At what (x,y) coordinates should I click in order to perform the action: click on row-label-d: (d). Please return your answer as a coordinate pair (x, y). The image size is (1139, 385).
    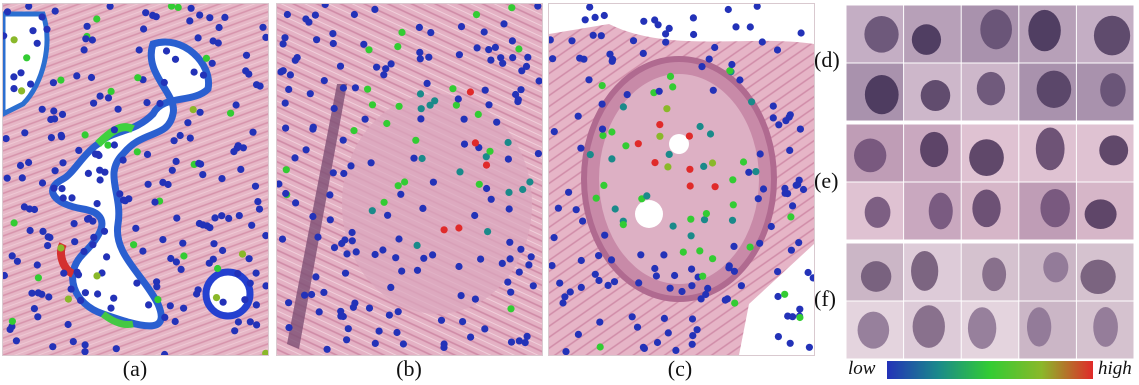
    Looking at the image, I should click on (827, 59).